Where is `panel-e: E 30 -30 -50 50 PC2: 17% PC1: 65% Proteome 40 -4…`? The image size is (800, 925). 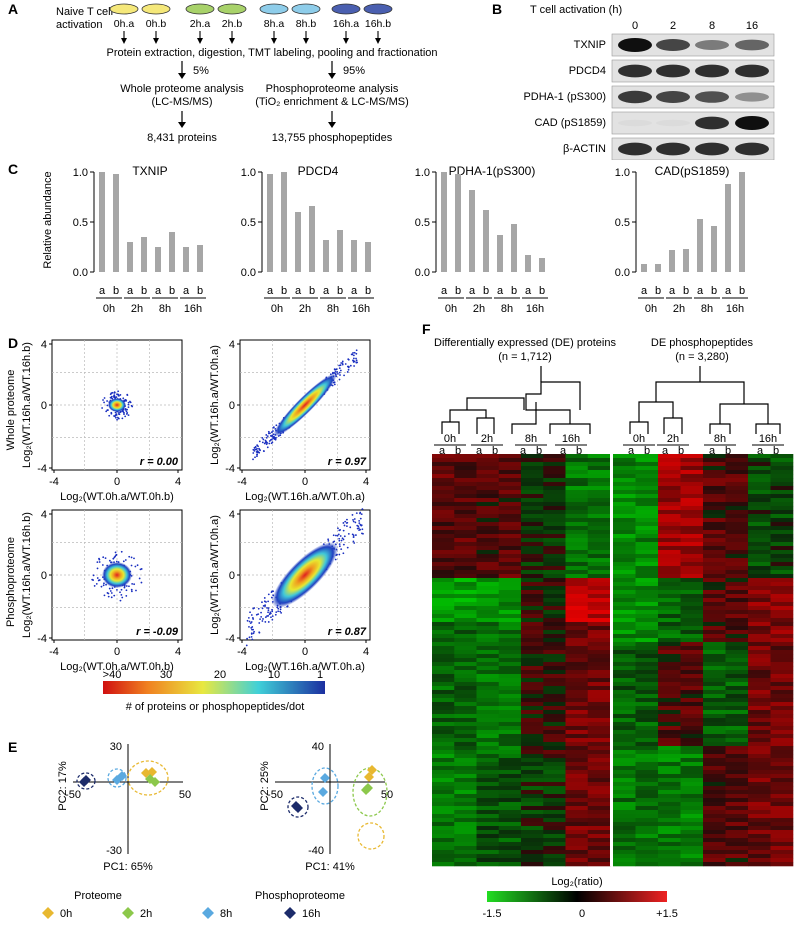 panel-e: E 30 -30 -50 50 PC2: 17% PC1: 65% Proteome 40 -4… is located at coordinates (210, 827).